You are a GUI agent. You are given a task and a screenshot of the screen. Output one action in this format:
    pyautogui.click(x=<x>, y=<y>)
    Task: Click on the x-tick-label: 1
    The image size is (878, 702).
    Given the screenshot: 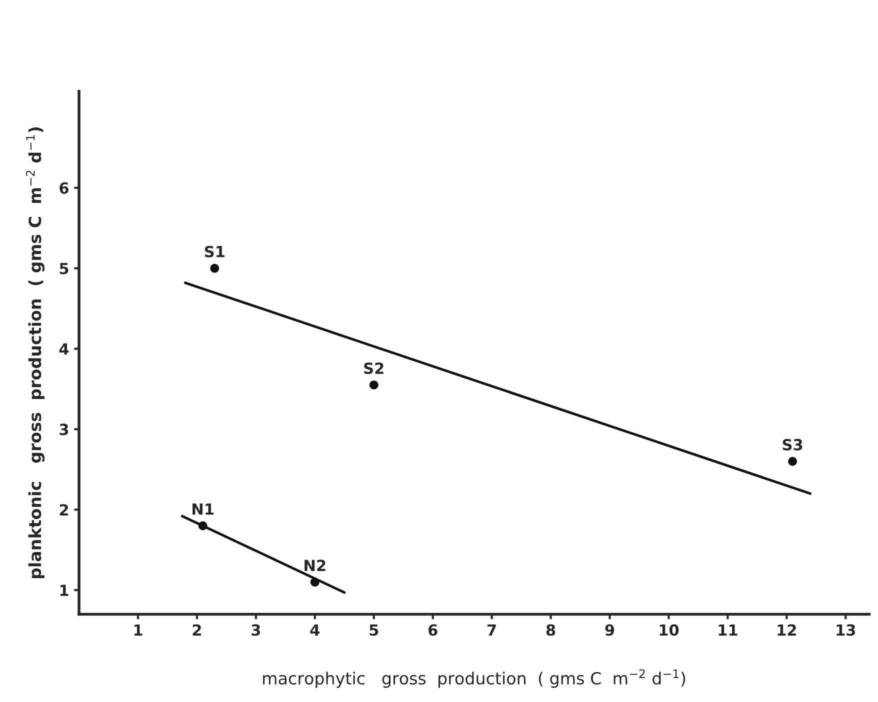 What is the action you would take?
    pyautogui.click(x=138, y=630)
    